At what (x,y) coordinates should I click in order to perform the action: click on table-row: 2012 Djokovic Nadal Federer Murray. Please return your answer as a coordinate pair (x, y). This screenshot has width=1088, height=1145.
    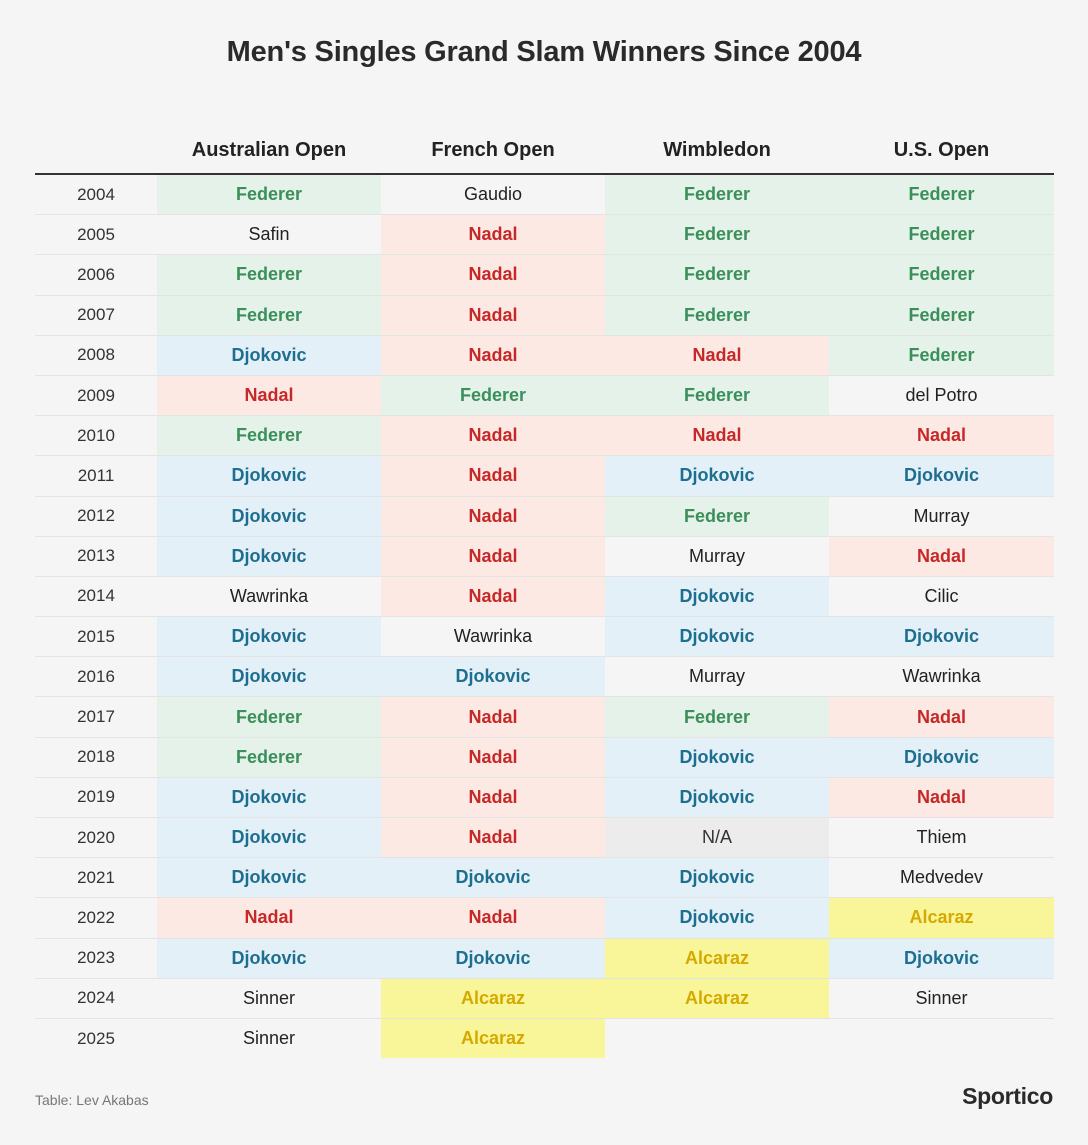
    Looking at the image, I should click on (544, 516).